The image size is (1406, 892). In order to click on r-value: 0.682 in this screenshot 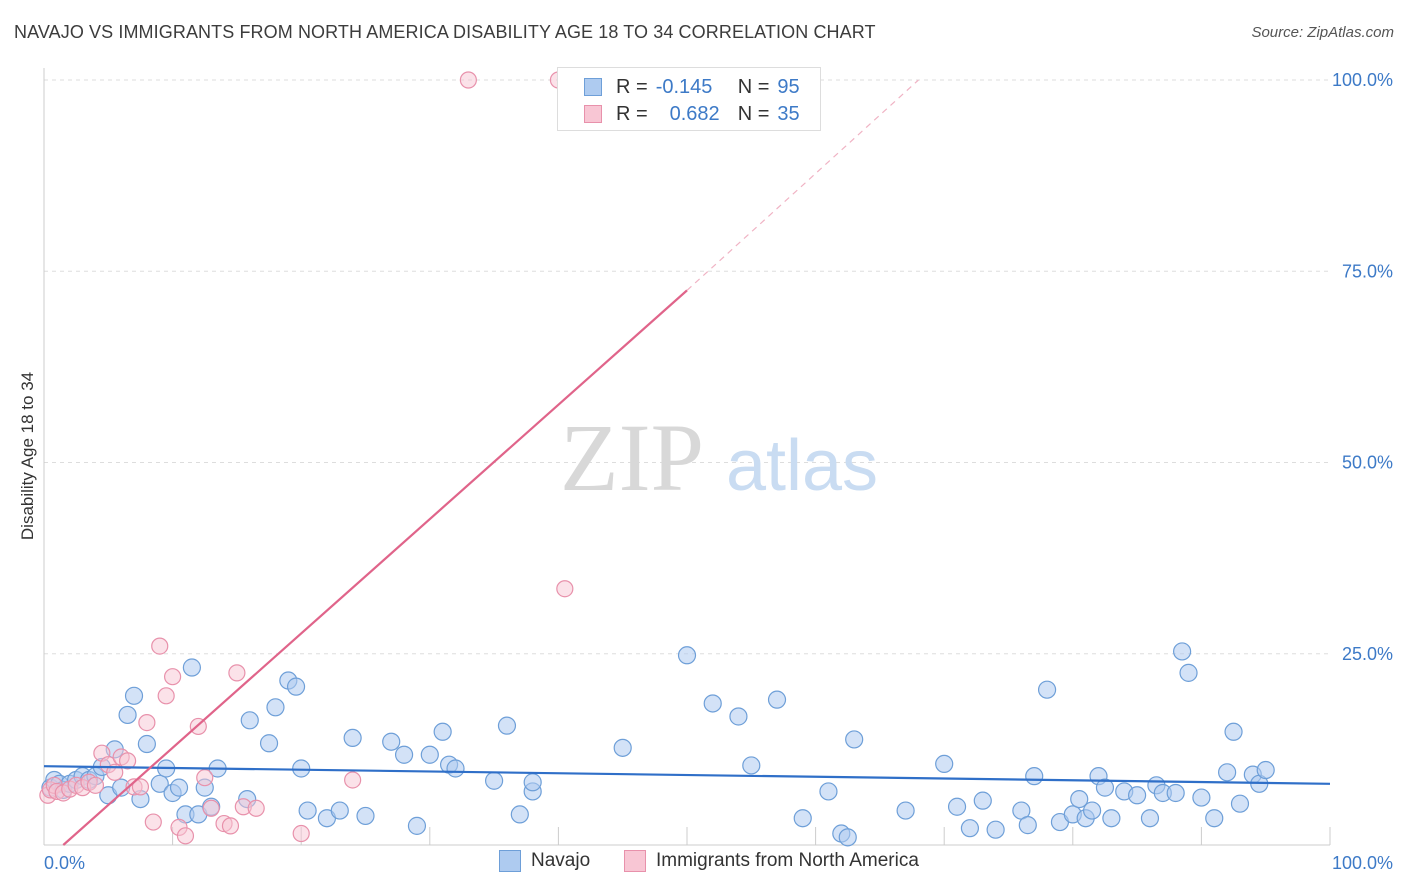, I will do `click(694, 113)`.